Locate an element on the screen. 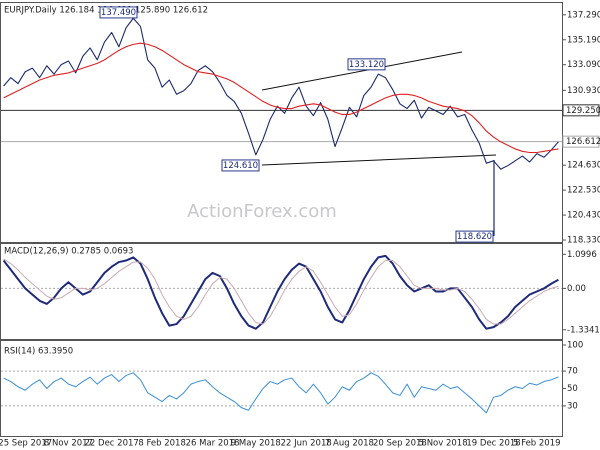 This screenshot has height=450, width=600. annotation-label: 133.120 is located at coordinates (366, 65).